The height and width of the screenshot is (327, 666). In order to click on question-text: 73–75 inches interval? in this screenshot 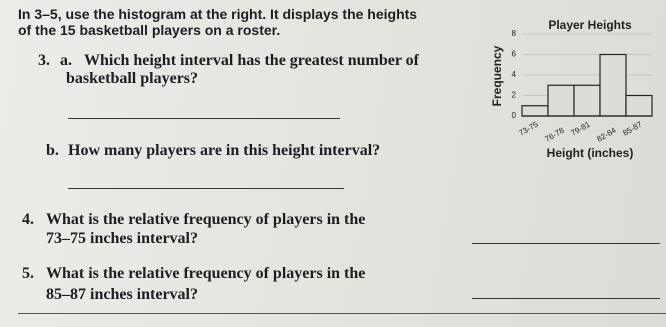, I will do `click(122, 238)`.